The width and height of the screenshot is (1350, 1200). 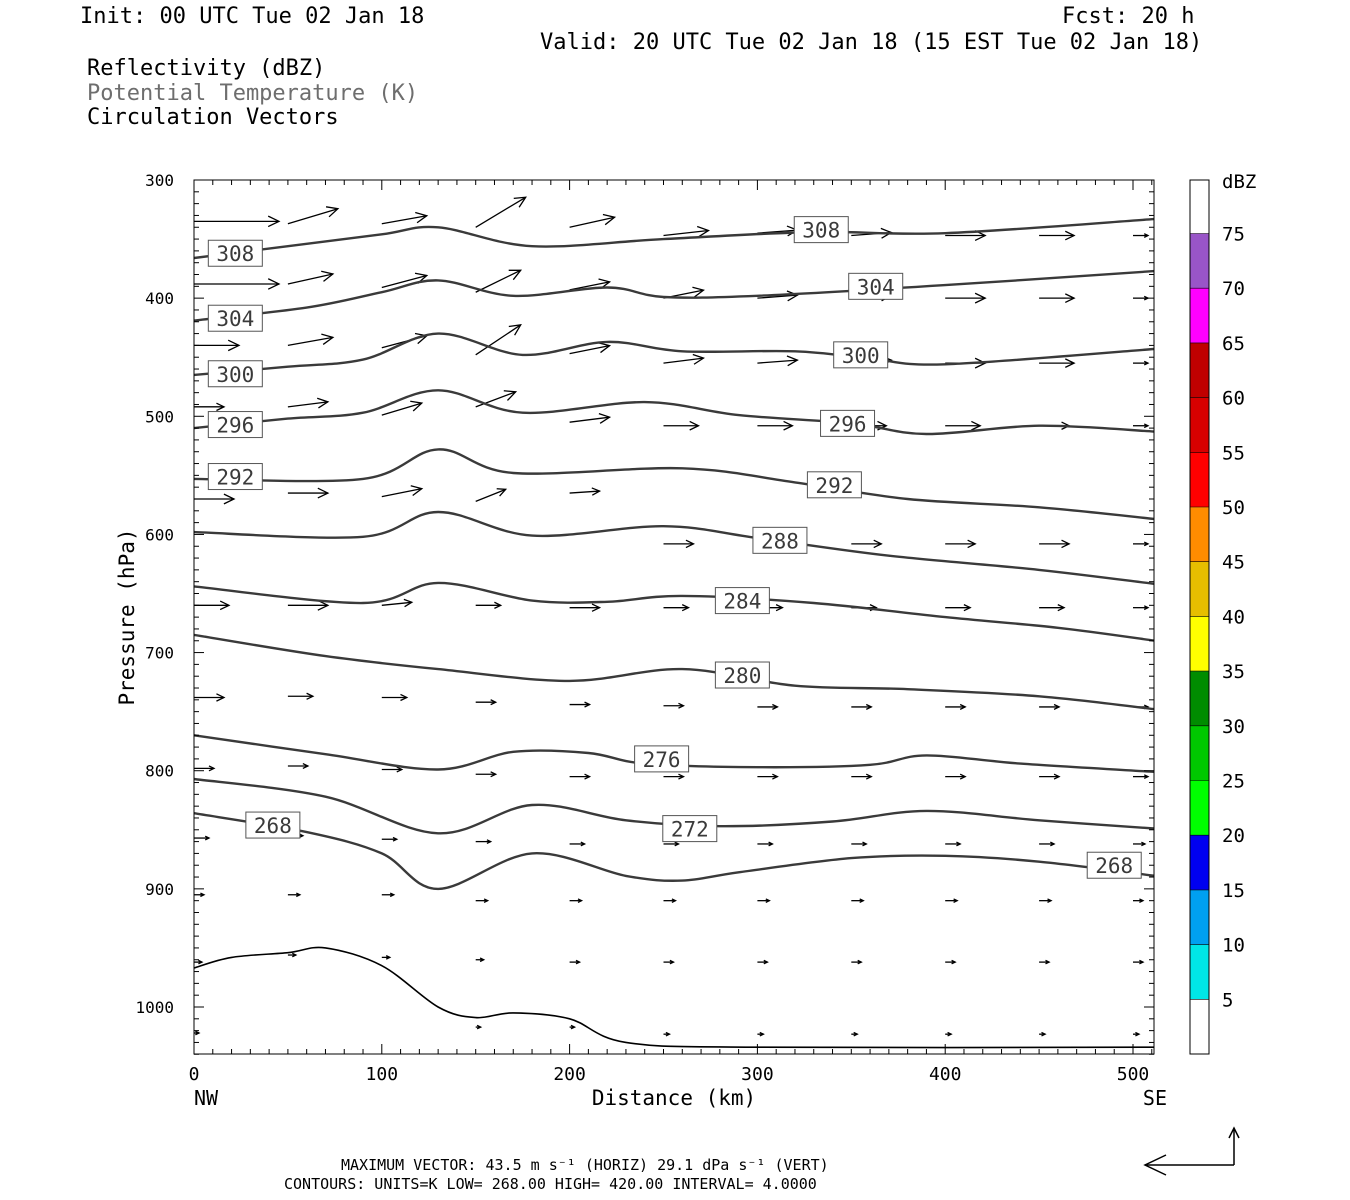 I want to click on terrain-profile, so click(x=674, y=997).